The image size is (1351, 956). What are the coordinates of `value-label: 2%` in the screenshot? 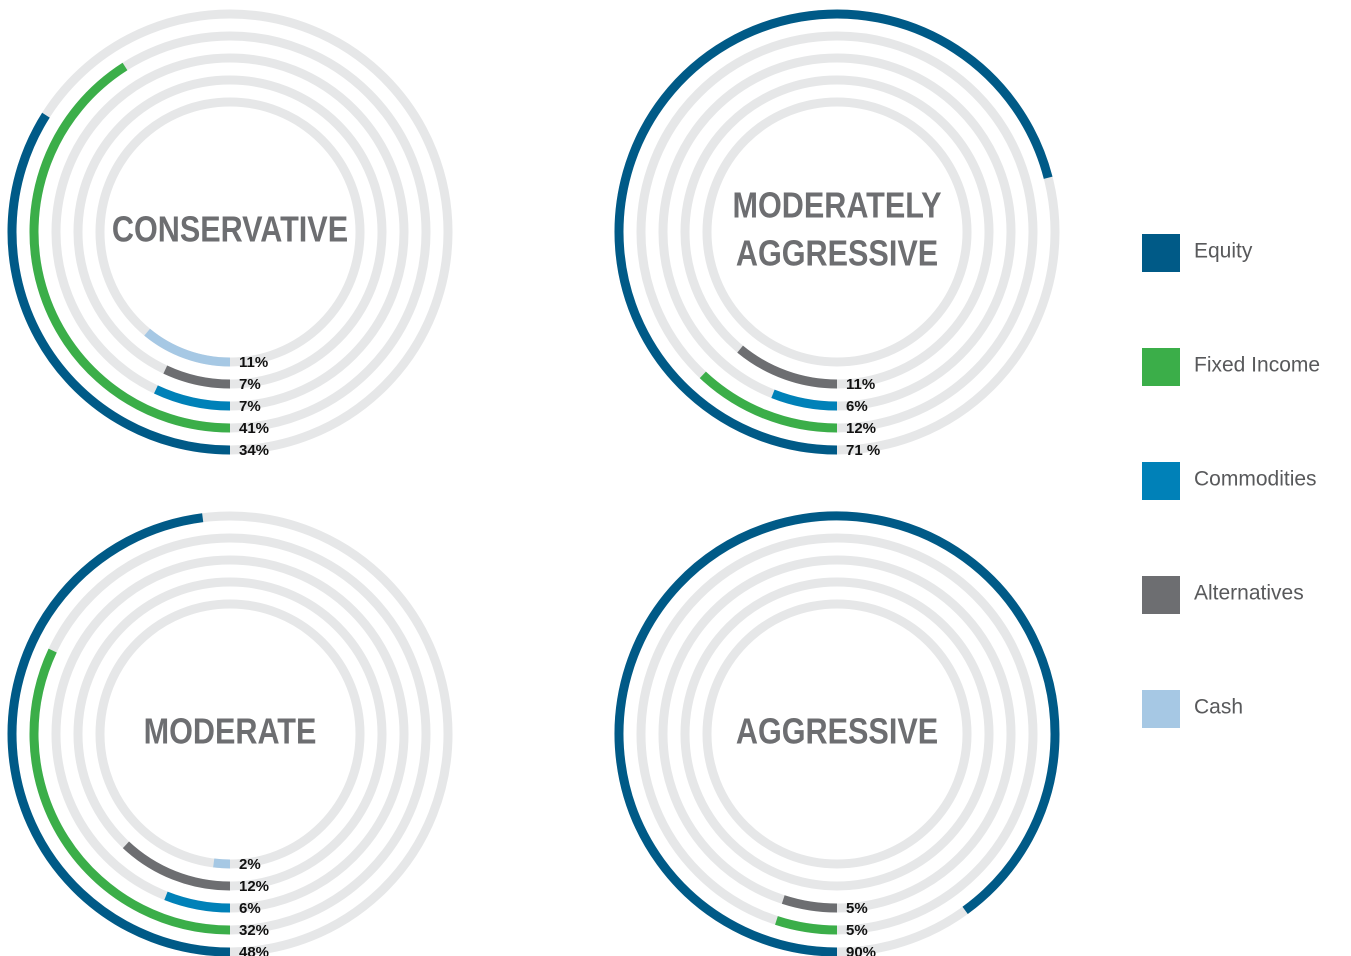 It's located at (250, 864).